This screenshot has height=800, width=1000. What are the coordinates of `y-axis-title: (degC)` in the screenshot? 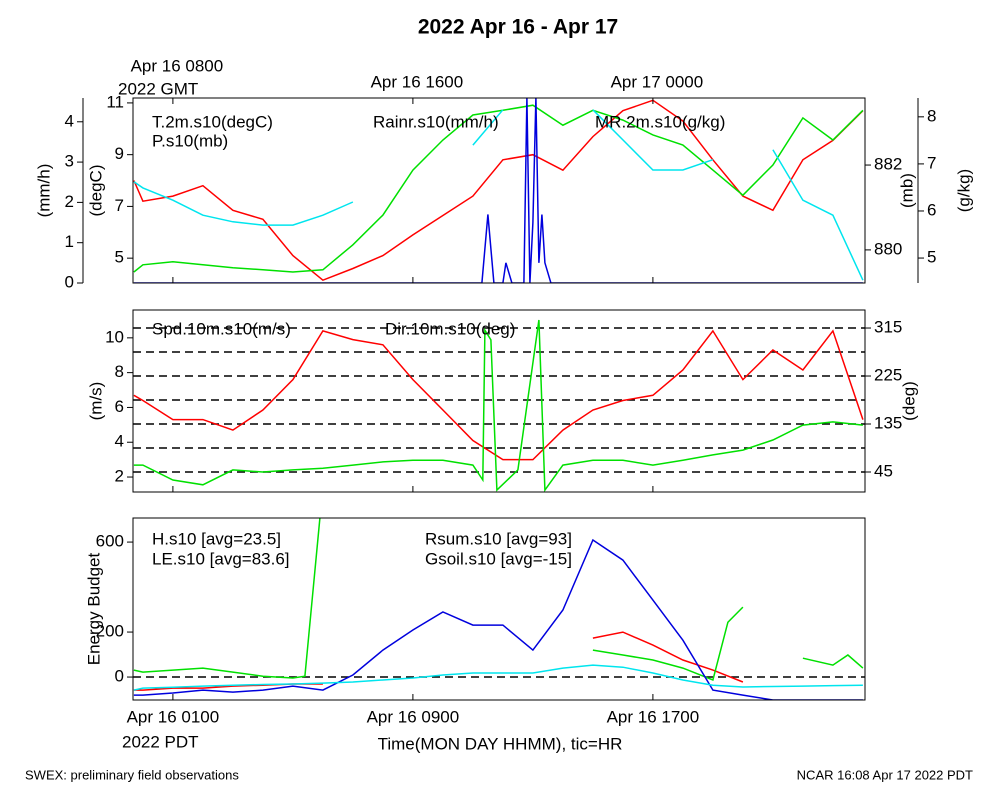 It's located at (95, 191).